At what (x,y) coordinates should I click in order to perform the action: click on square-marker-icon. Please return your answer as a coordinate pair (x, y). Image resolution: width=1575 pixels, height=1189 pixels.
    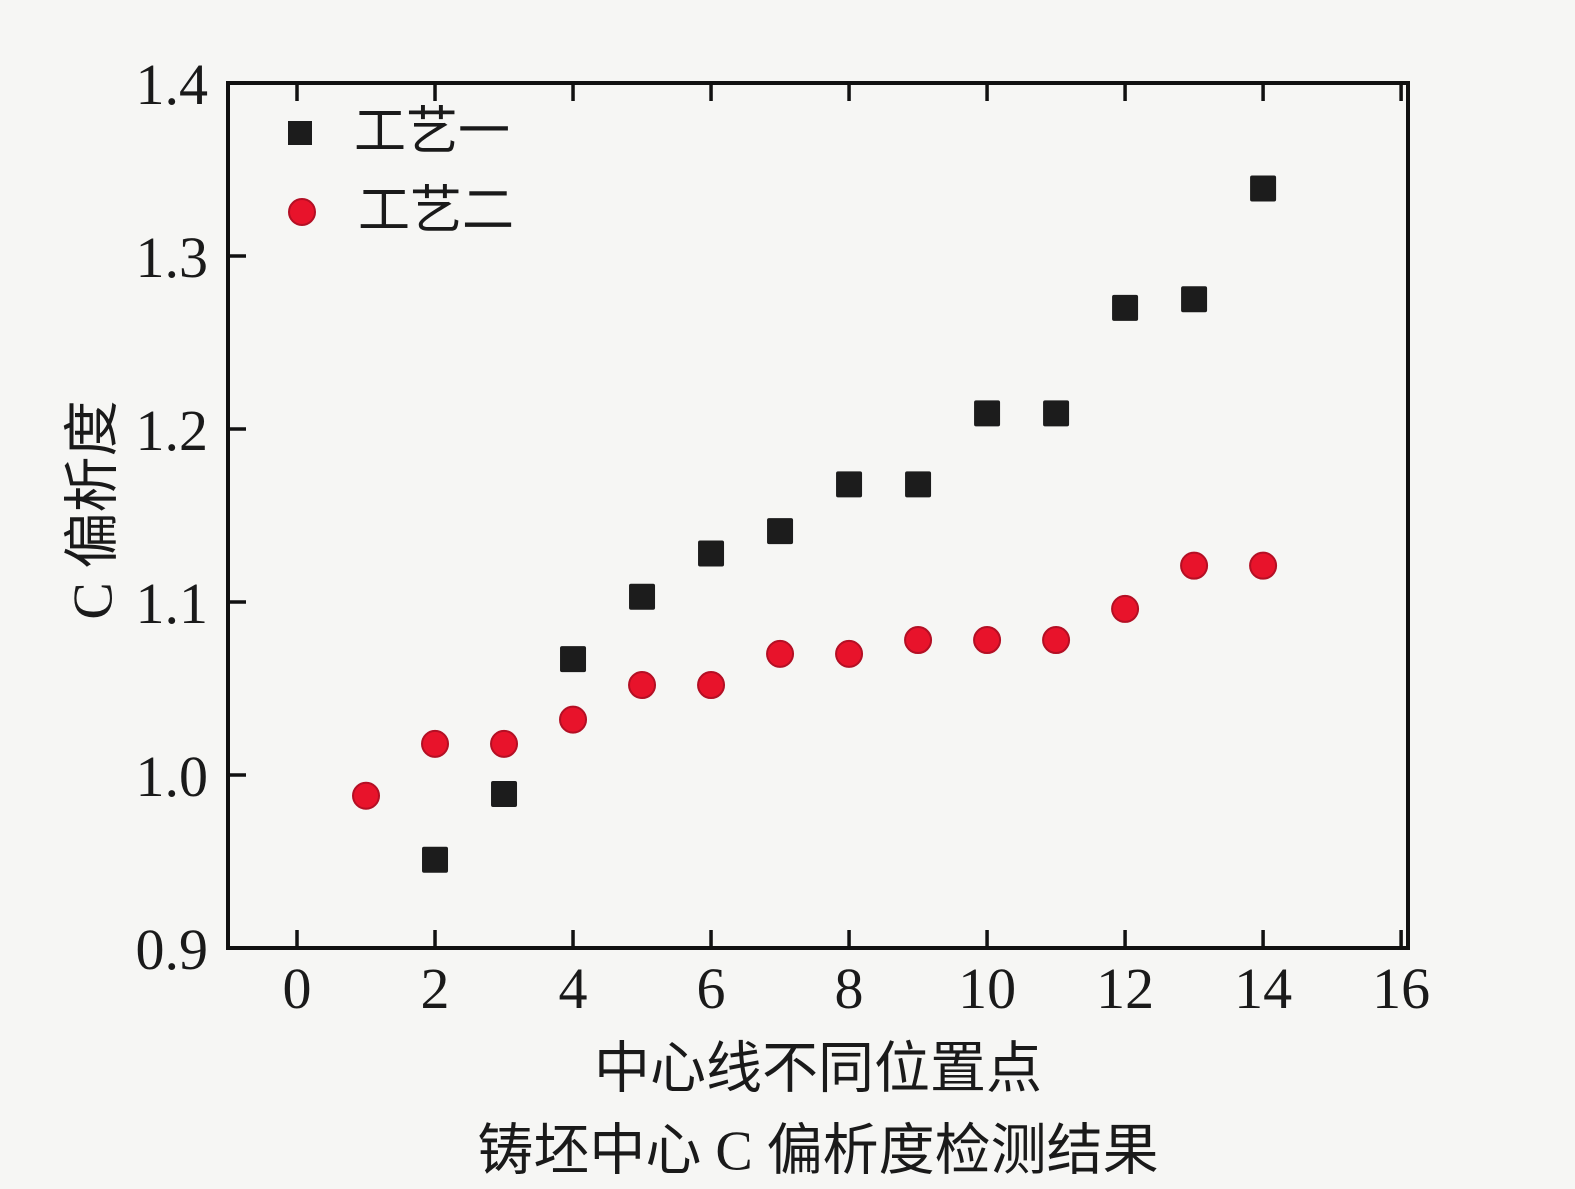
    Looking at the image, I should click on (300, 133).